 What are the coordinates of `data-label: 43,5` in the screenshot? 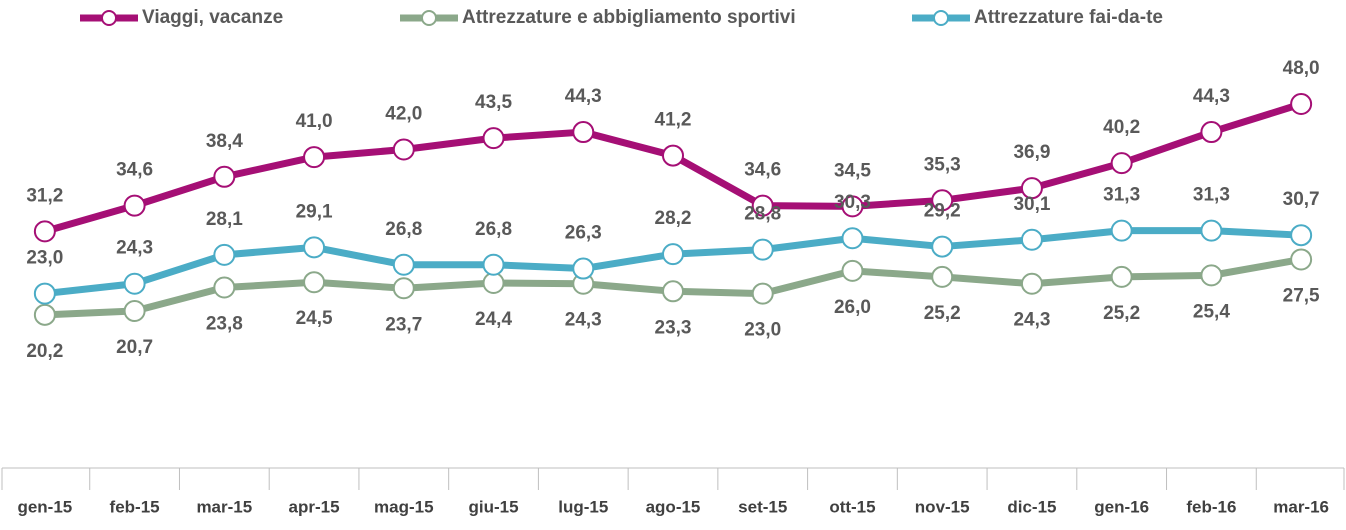 It's located at (493, 102).